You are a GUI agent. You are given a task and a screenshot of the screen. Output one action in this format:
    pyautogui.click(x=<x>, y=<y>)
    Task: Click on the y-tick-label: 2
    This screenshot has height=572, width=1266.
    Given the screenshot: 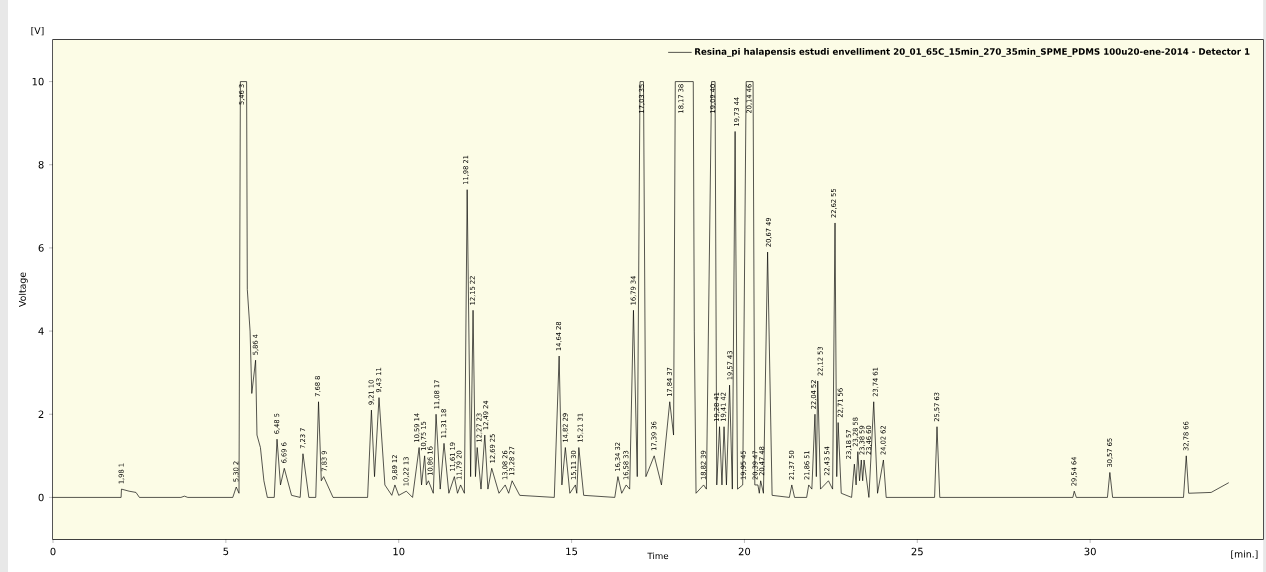 What is the action you would take?
    pyautogui.click(x=41, y=414)
    